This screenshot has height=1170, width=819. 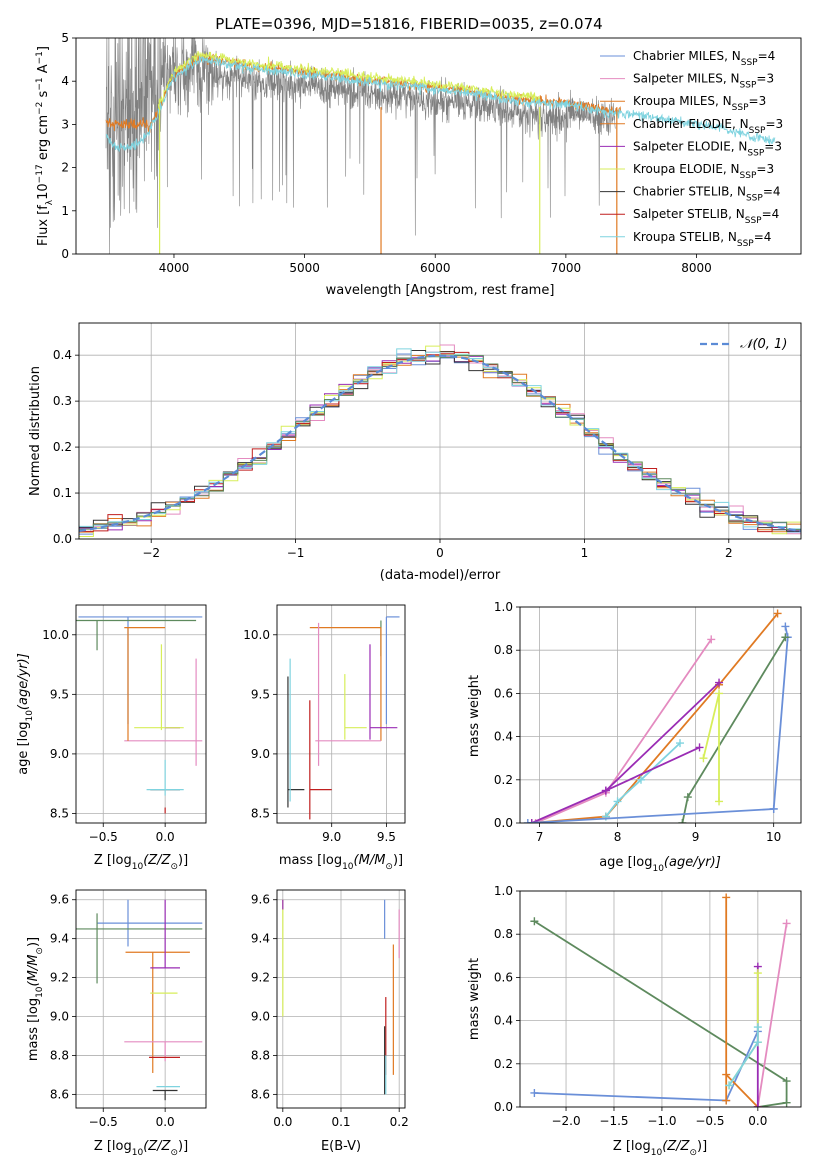 I want to click on axes-mass-vs-ebv: 0.0 0.1 0.2 8.6 8.8 9.0 9.2 9.4 9.6, so click(x=330, y=1009).